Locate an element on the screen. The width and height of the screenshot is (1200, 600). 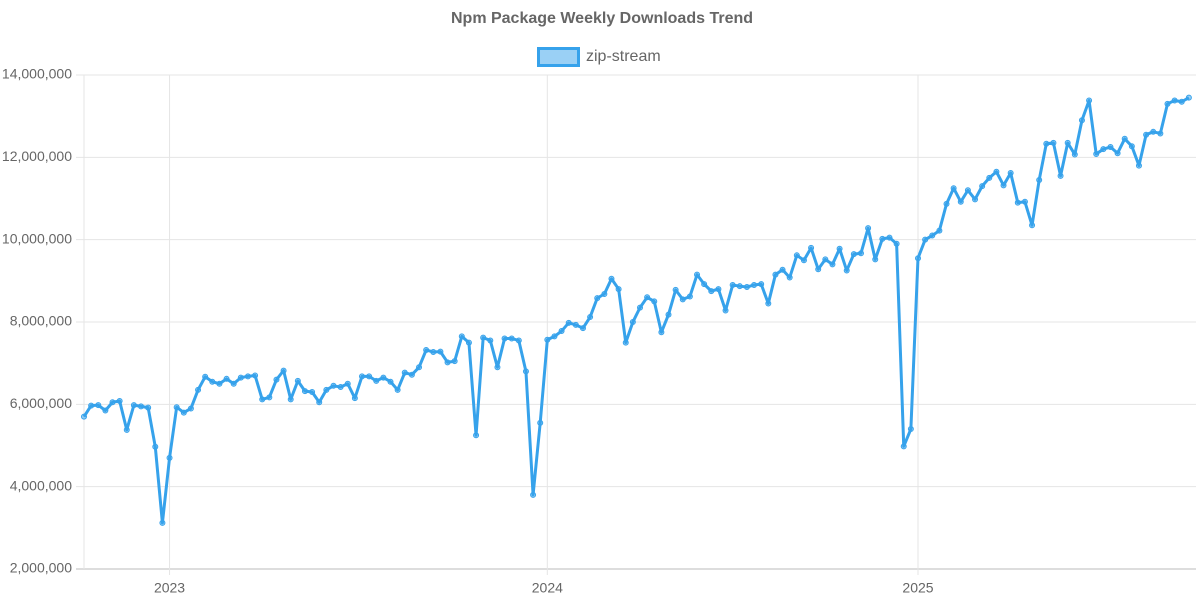
y-tick-label: 6,000,000 is located at coordinates (41, 403).